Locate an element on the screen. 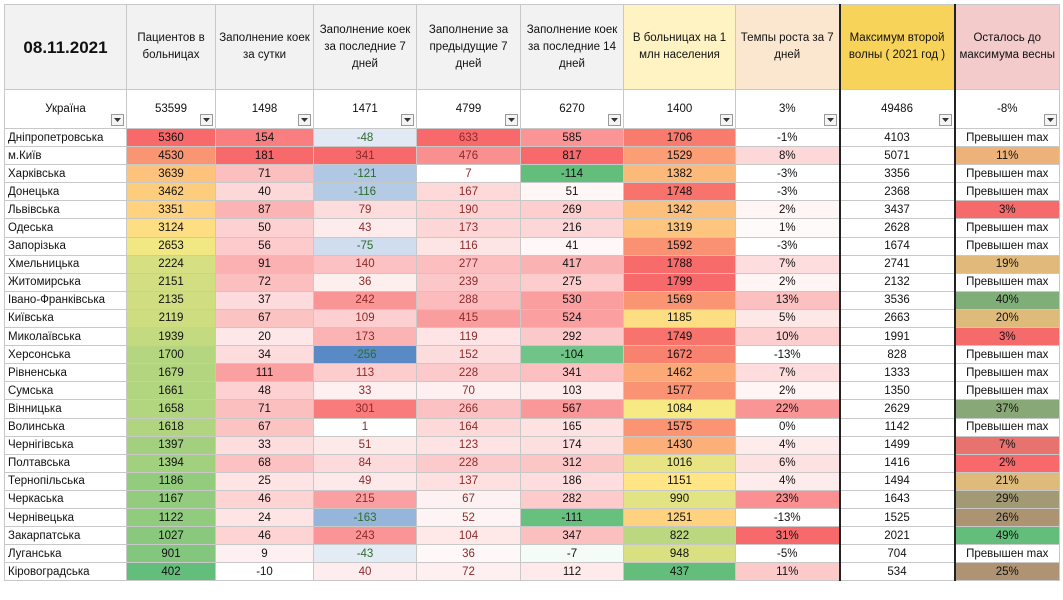 The image size is (1063, 600). data-cell: 26% is located at coordinates (1007, 517).